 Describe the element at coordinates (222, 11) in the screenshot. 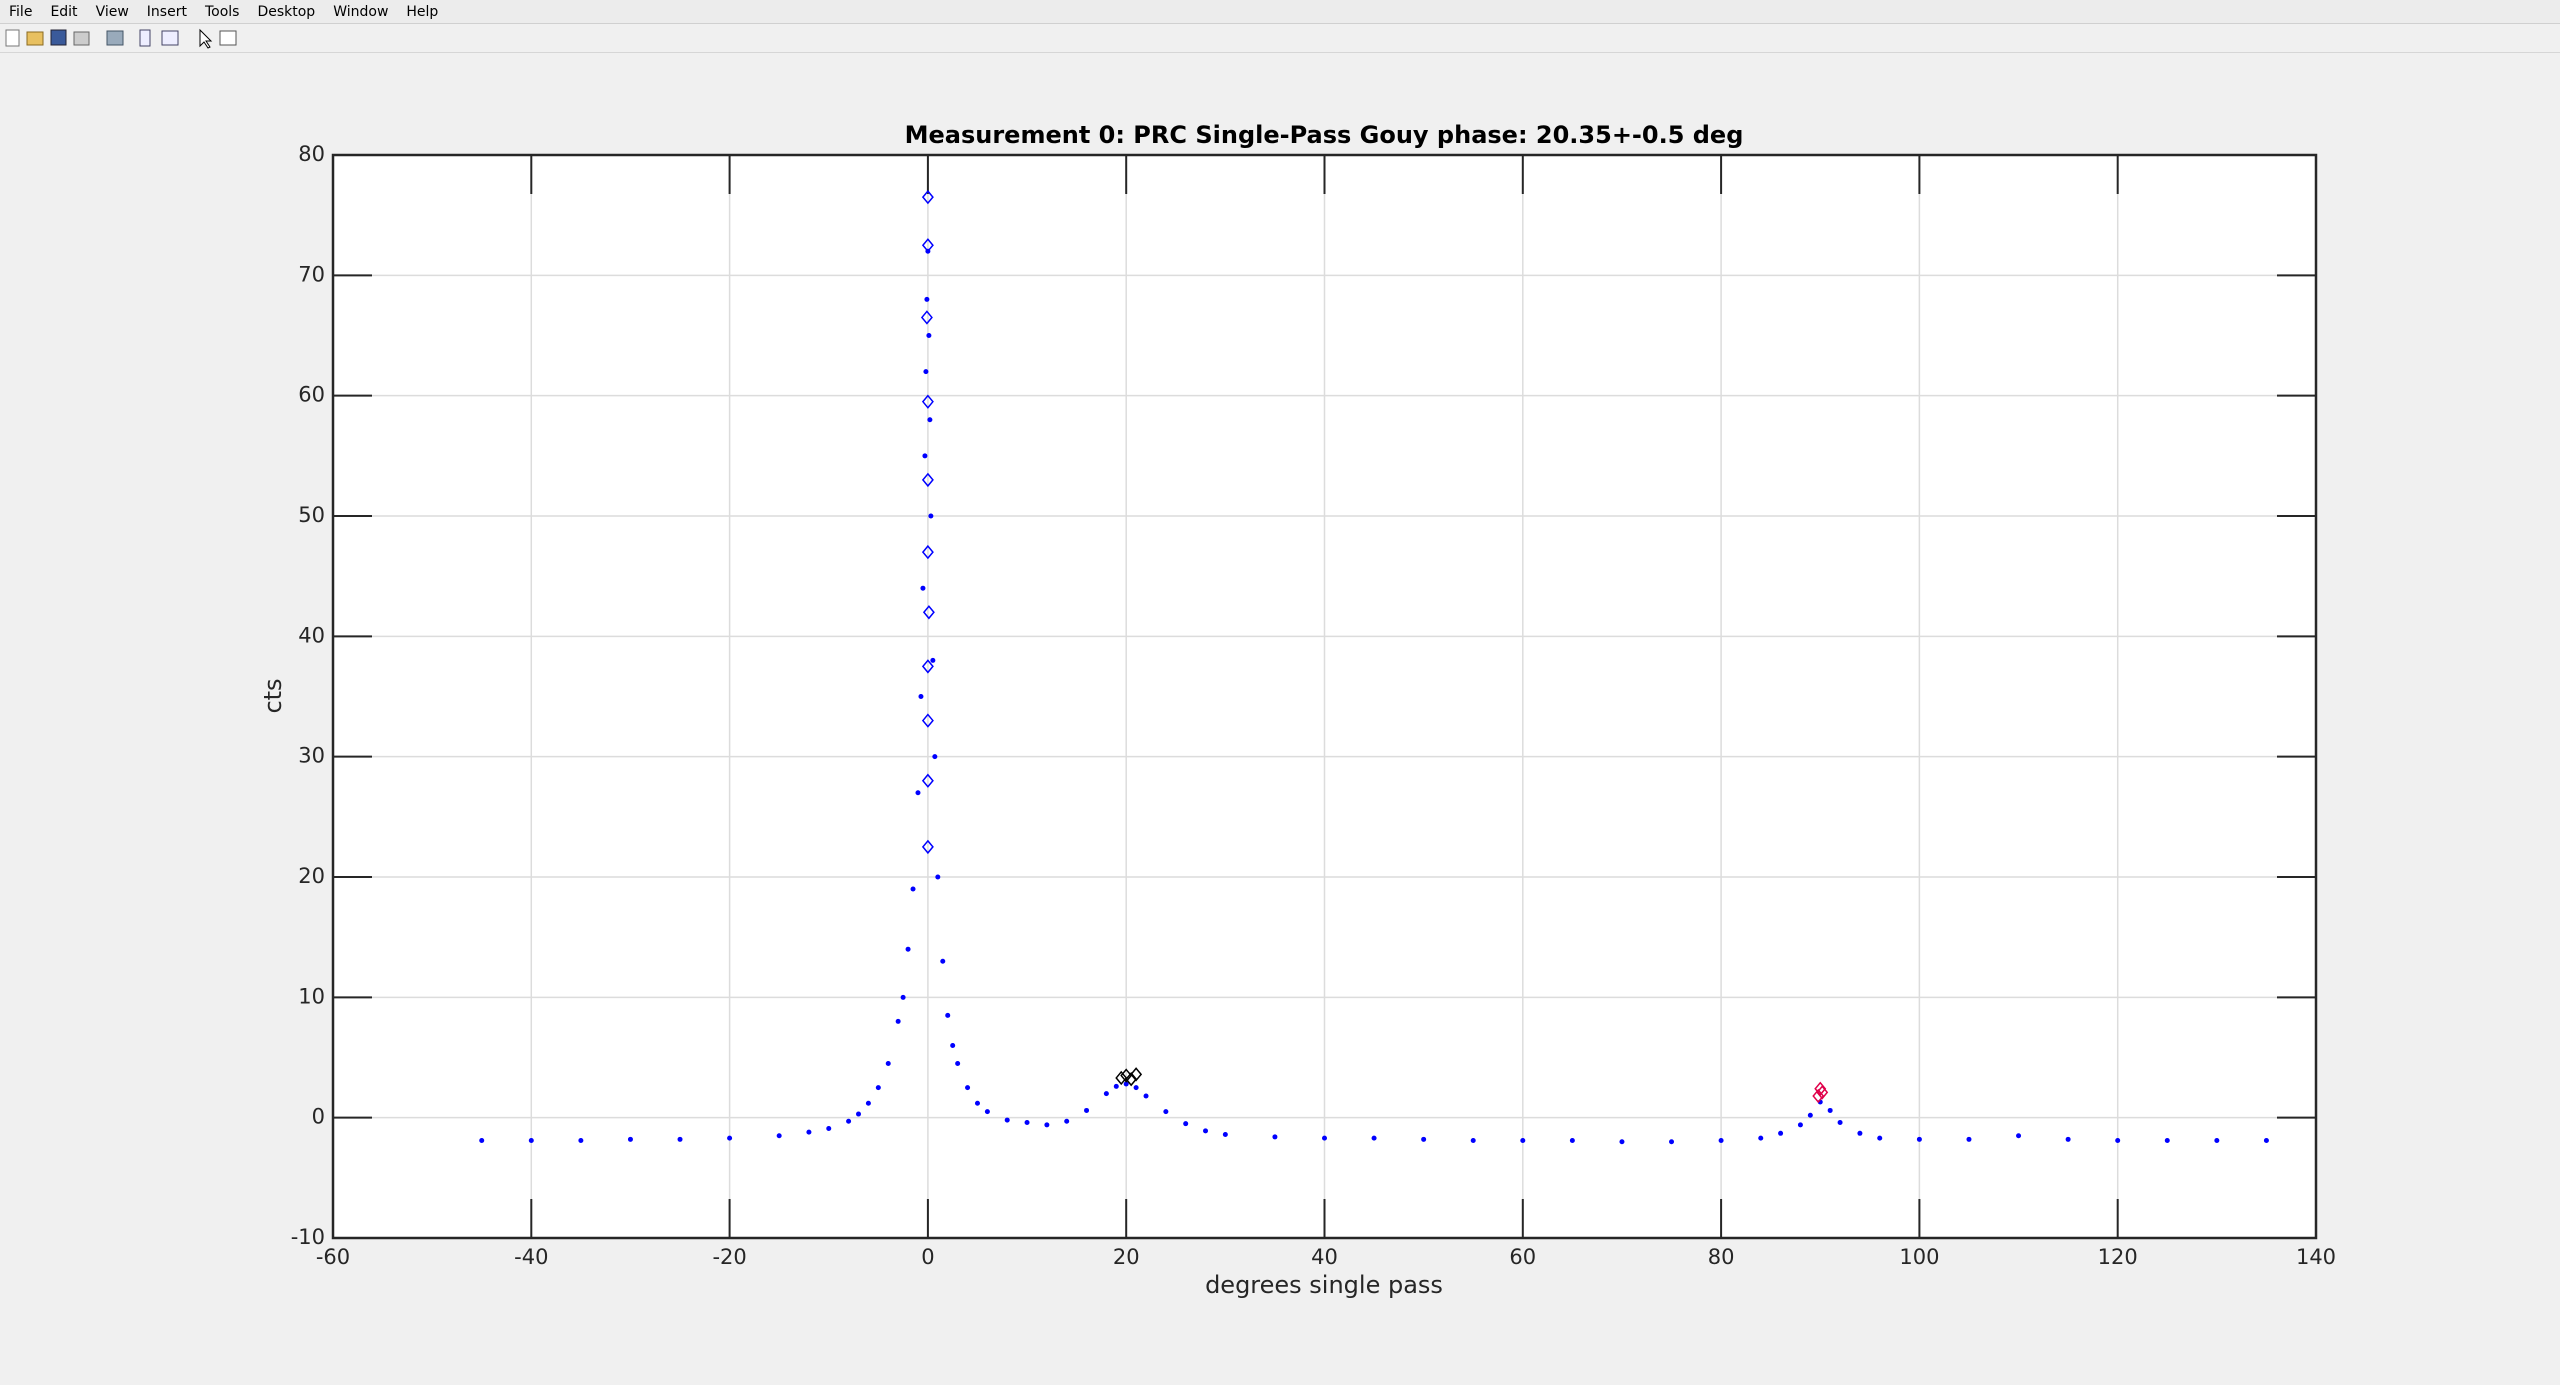

I see `menu-item: Tools` at that location.